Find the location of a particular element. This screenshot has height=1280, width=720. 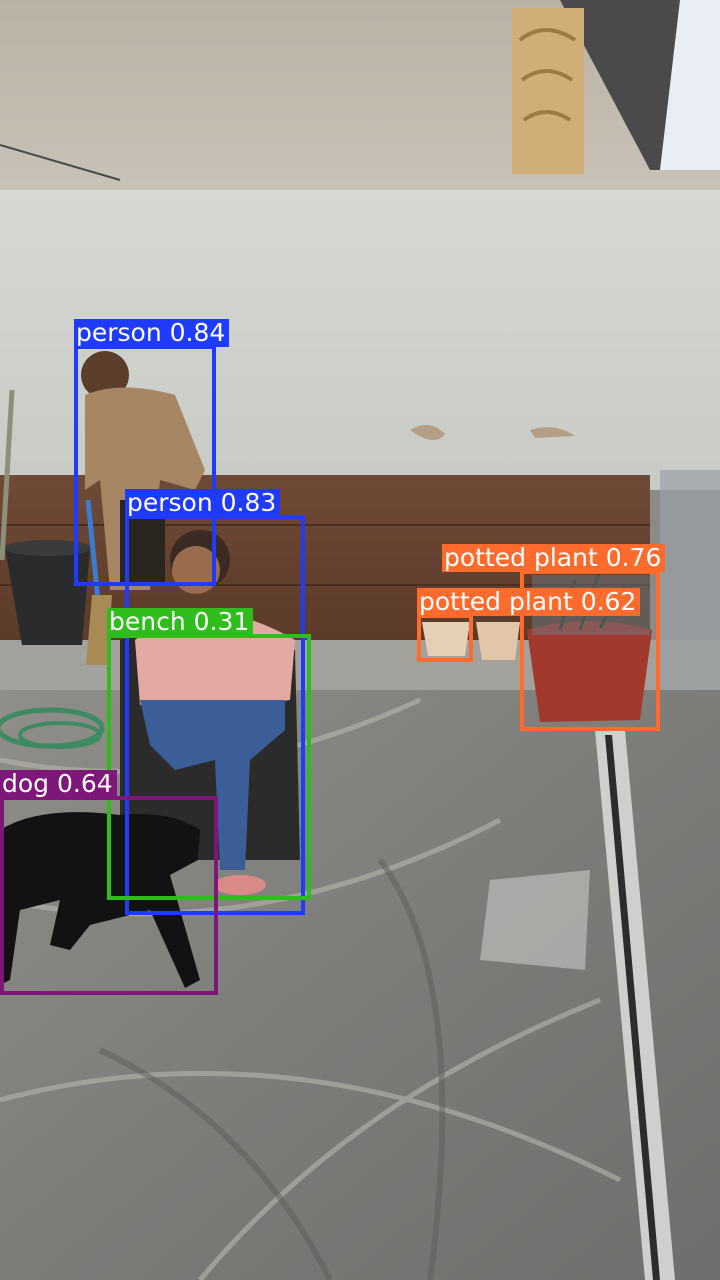

broom is located at coordinates (99, 630).